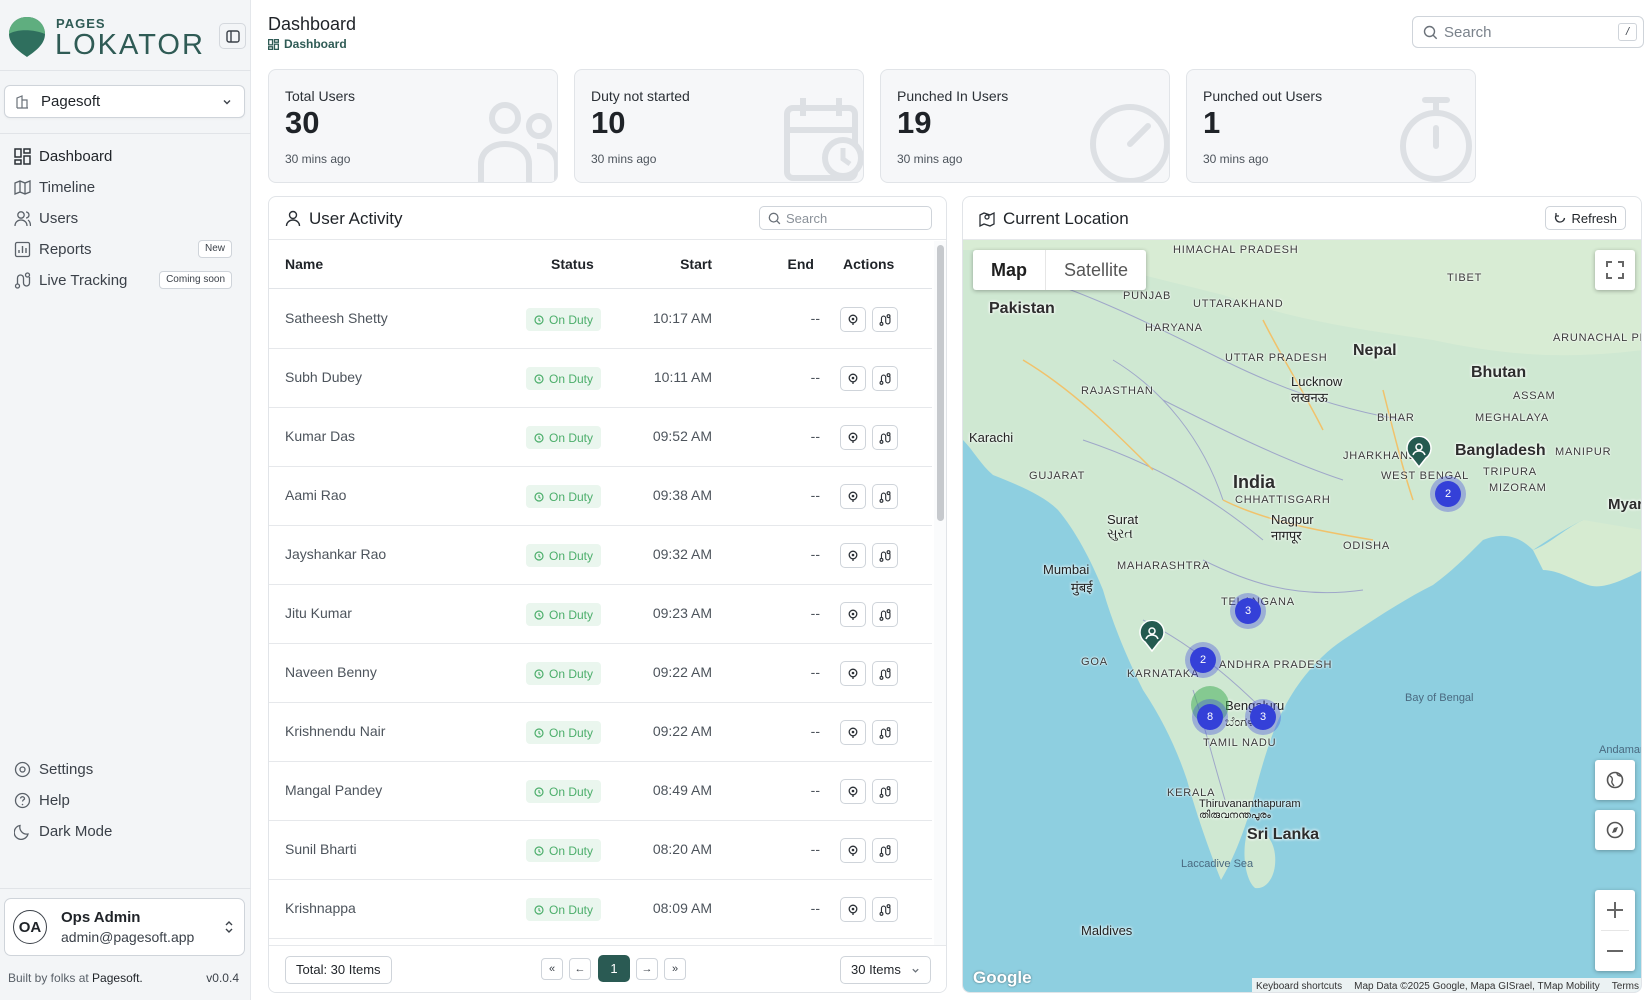  I want to click on user-name-cell: Krishnendu Nair, so click(335, 731).